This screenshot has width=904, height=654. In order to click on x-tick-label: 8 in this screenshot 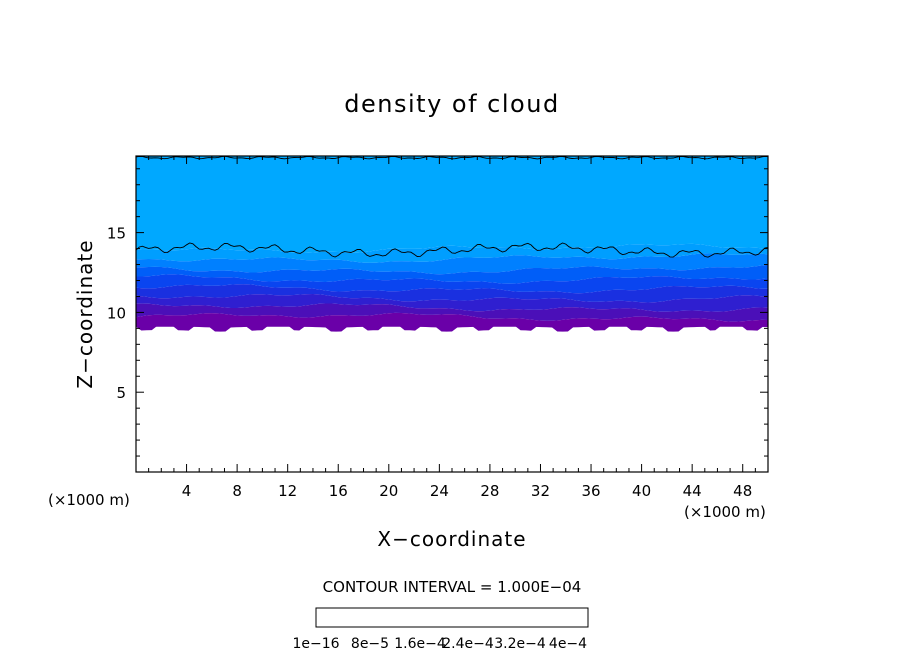, I will do `click(237, 491)`.